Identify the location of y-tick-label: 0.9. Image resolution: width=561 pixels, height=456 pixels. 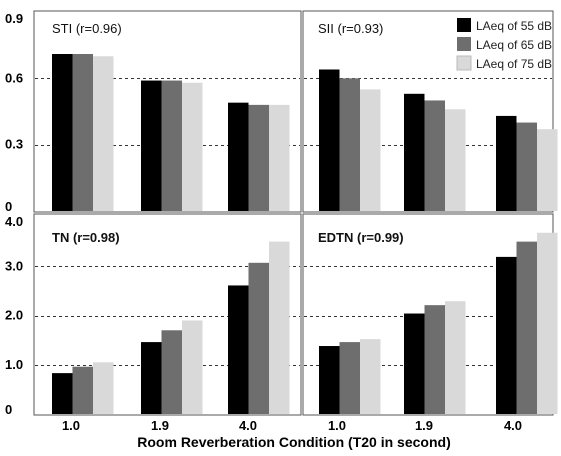
(14, 18).